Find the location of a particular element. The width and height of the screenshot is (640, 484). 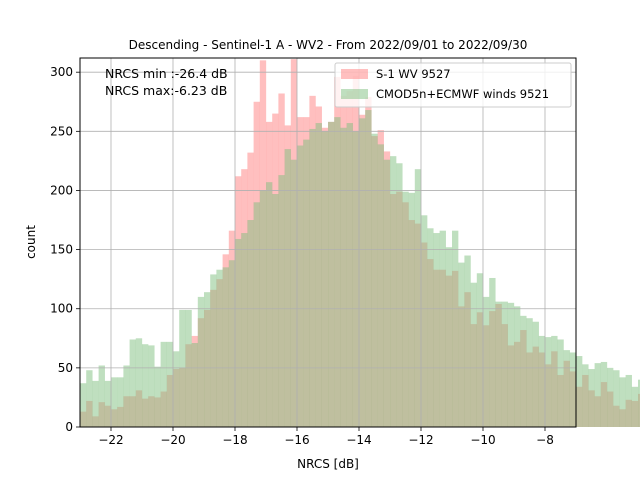

x-axis-ticks: −22 −20 −18 −16 −14 −12 −10 −8 is located at coordinates (326, 437).